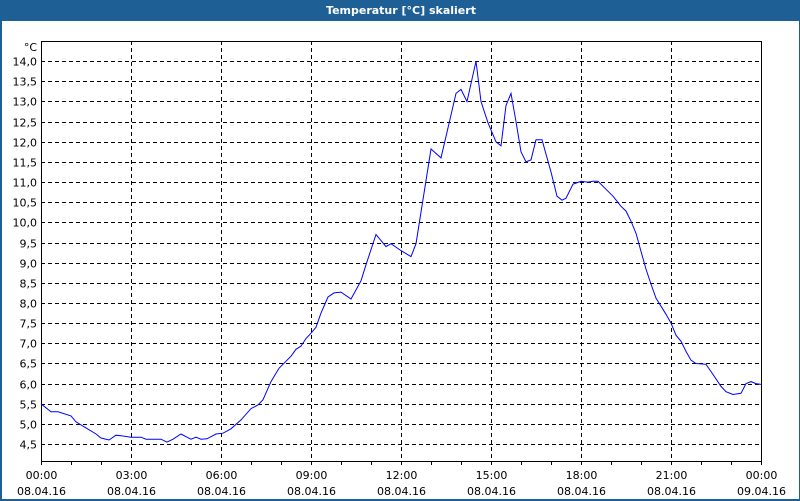 This screenshot has width=800, height=501. What do you see at coordinates (25, 102) in the screenshot?
I see `y-tick-label: 13,0` at bounding box center [25, 102].